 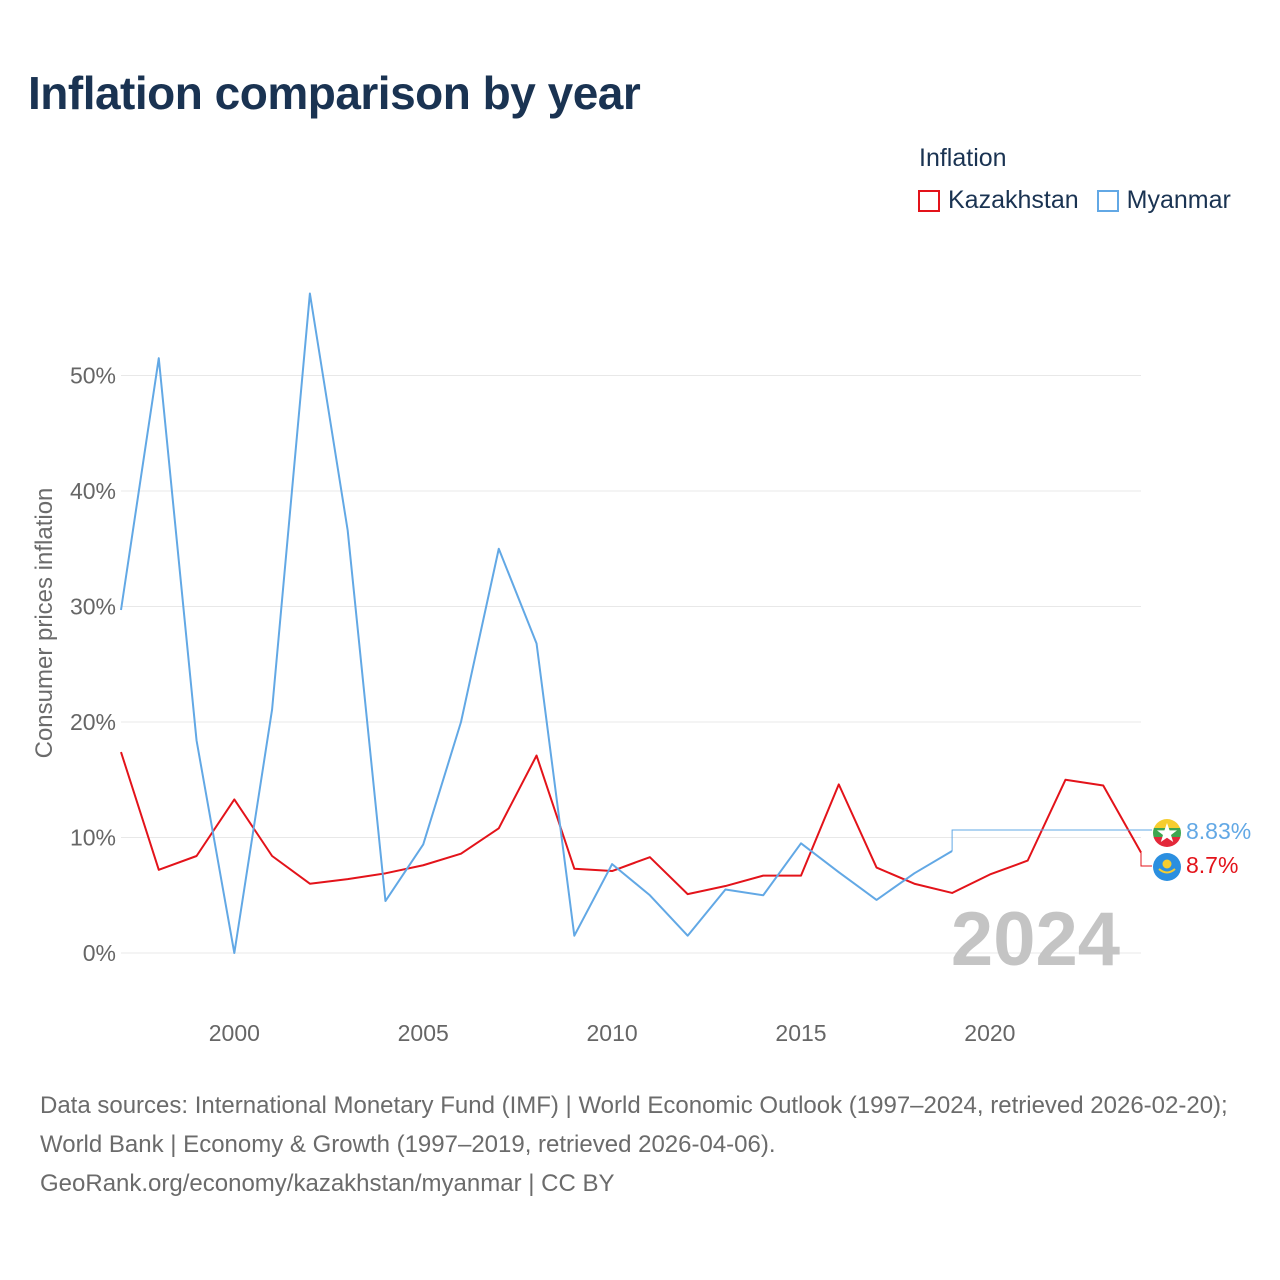 I want to click on series-line-kazakhstan, so click(x=631, y=823).